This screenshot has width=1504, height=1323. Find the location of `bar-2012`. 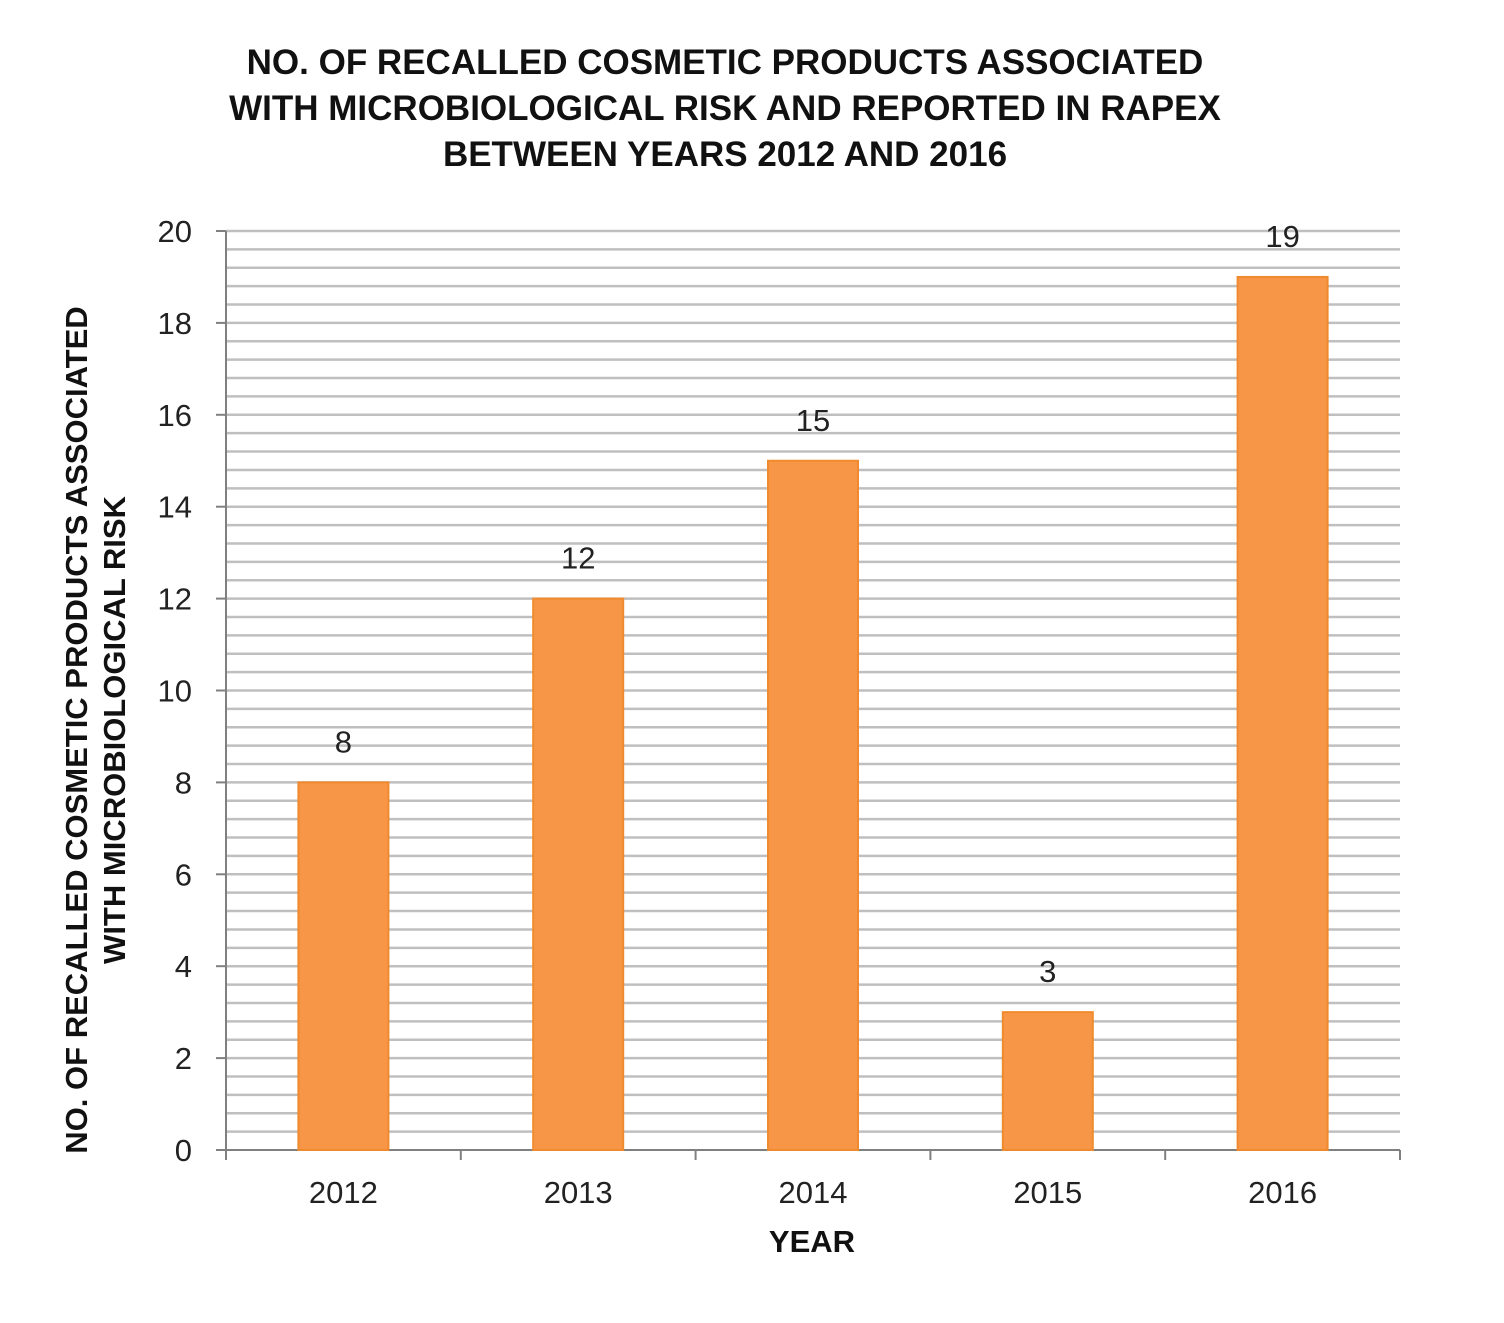

bar-2012 is located at coordinates (343, 966).